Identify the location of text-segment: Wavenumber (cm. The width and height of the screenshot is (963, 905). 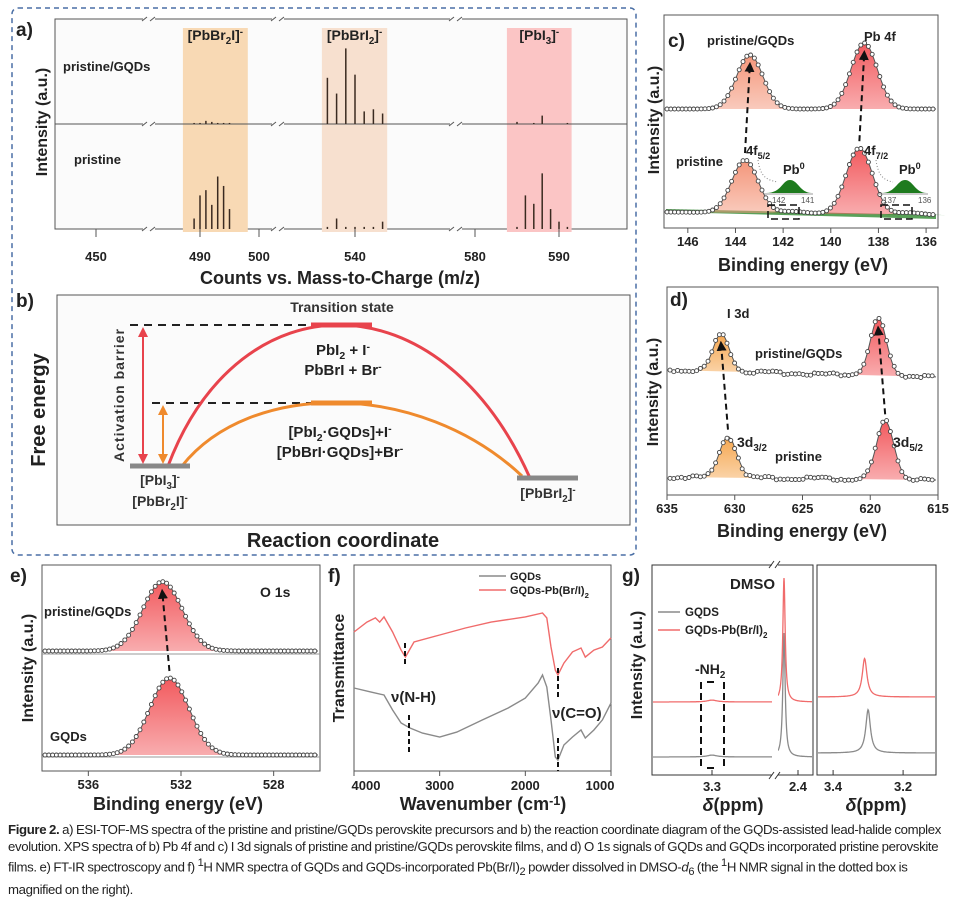
(474, 804).